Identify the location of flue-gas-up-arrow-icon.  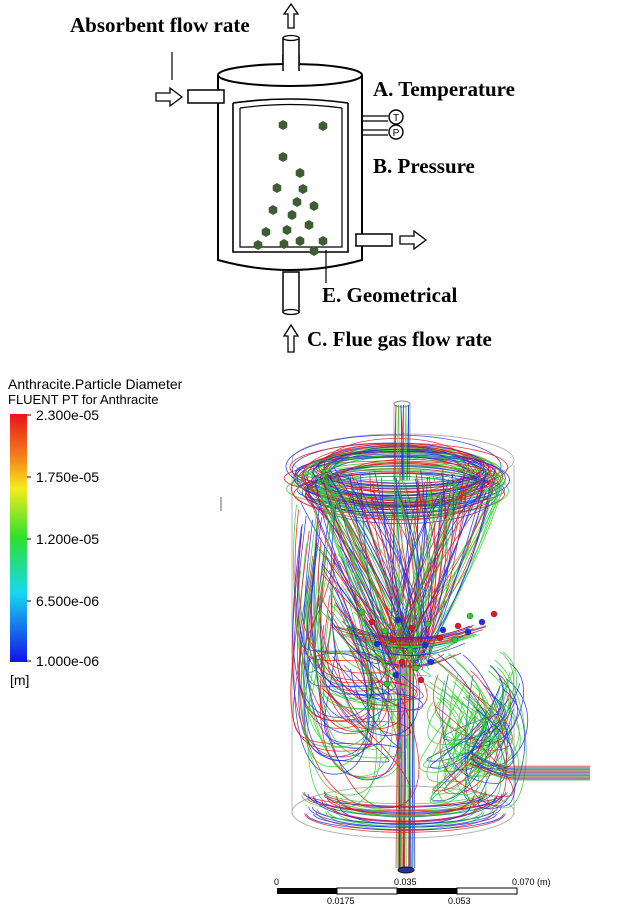
(291, 338).